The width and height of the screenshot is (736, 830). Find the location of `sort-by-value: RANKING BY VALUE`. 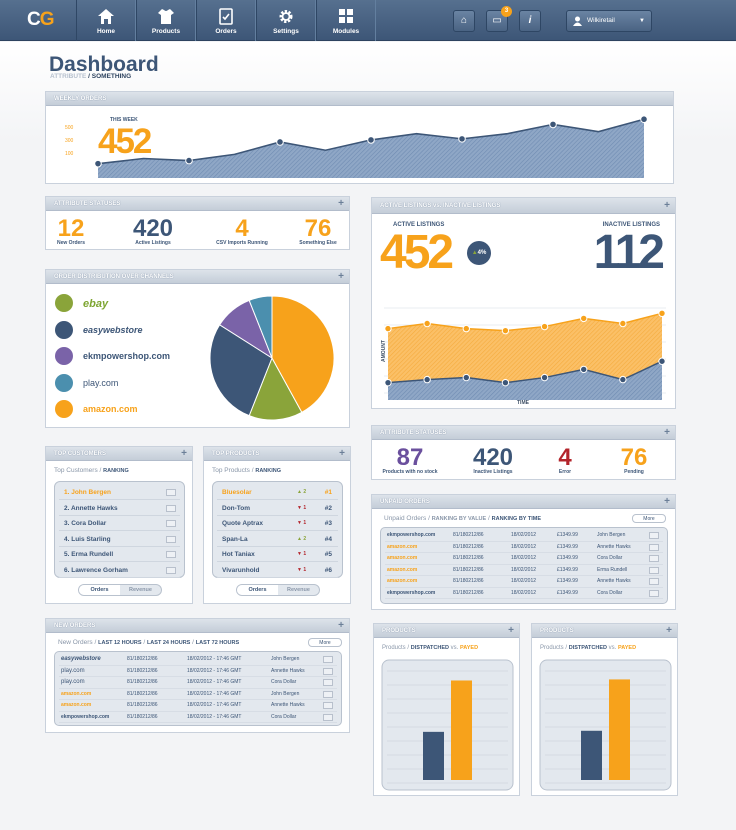

sort-by-value: RANKING BY VALUE is located at coordinates (459, 519).